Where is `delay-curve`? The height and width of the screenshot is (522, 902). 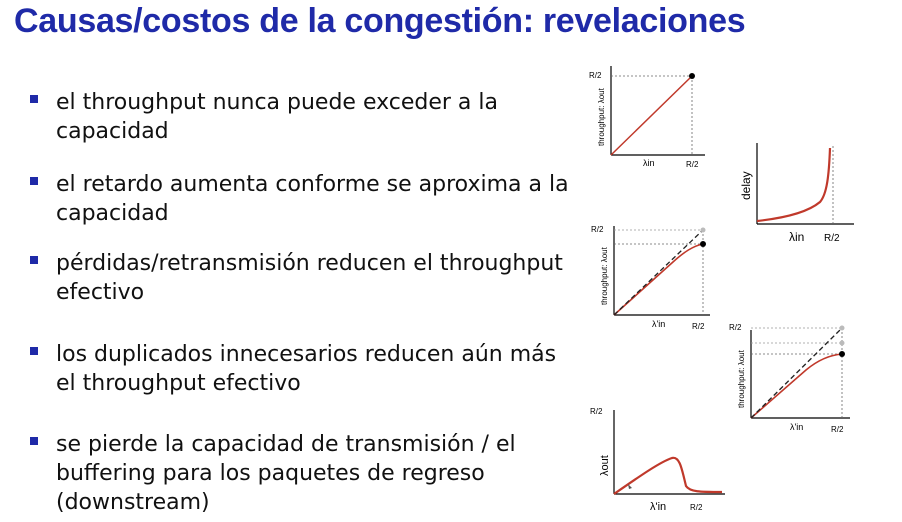 delay-curve is located at coordinates (794, 185).